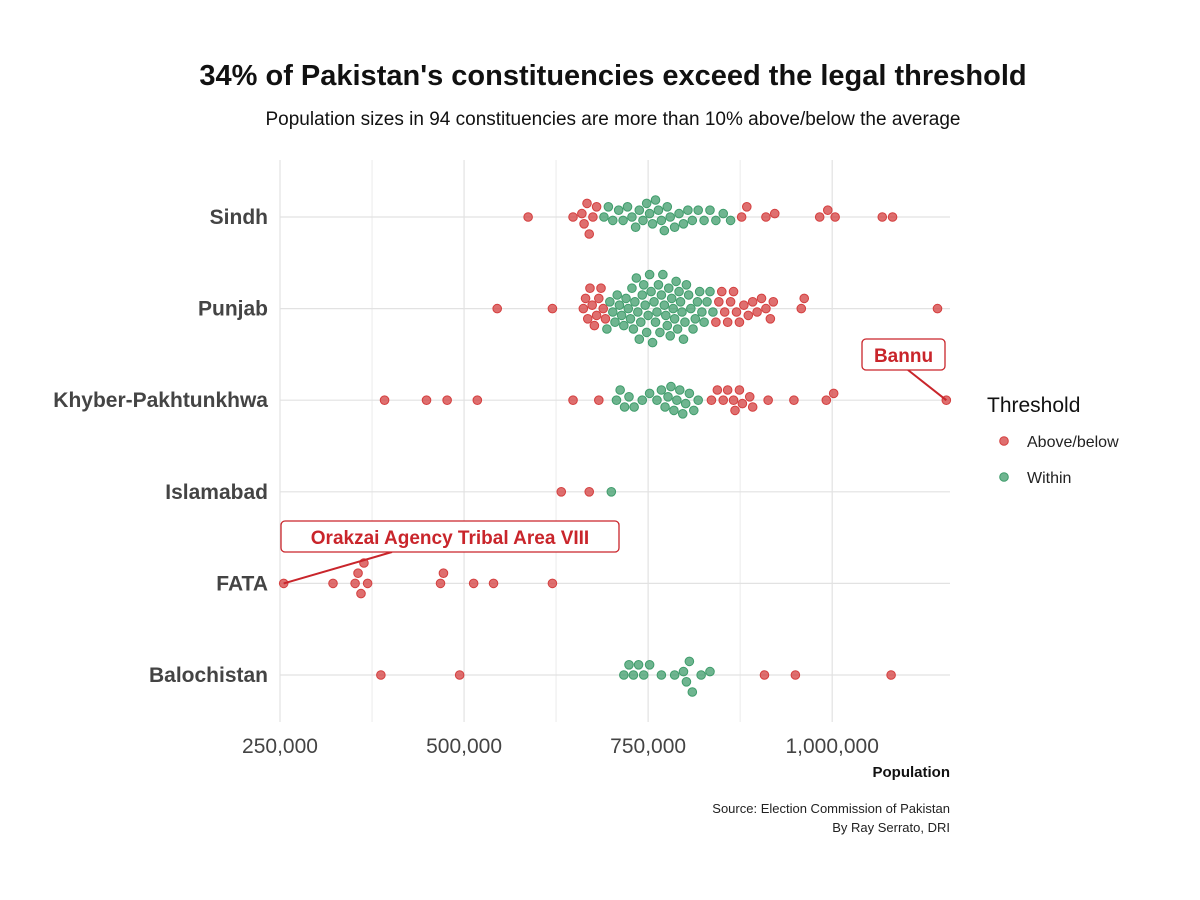 Image resolution: width=1200 pixels, height=900 pixels. What do you see at coordinates (208, 675) in the screenshot?
I see `y-tick-label: Balochistan` at bounding box center [208, 675].